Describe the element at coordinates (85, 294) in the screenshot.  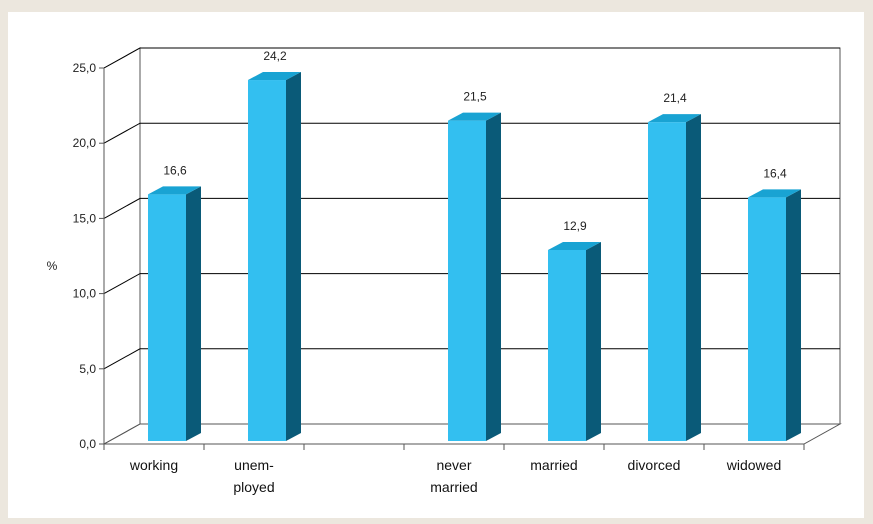
I see `y-tick-label: 10,0` at that location.